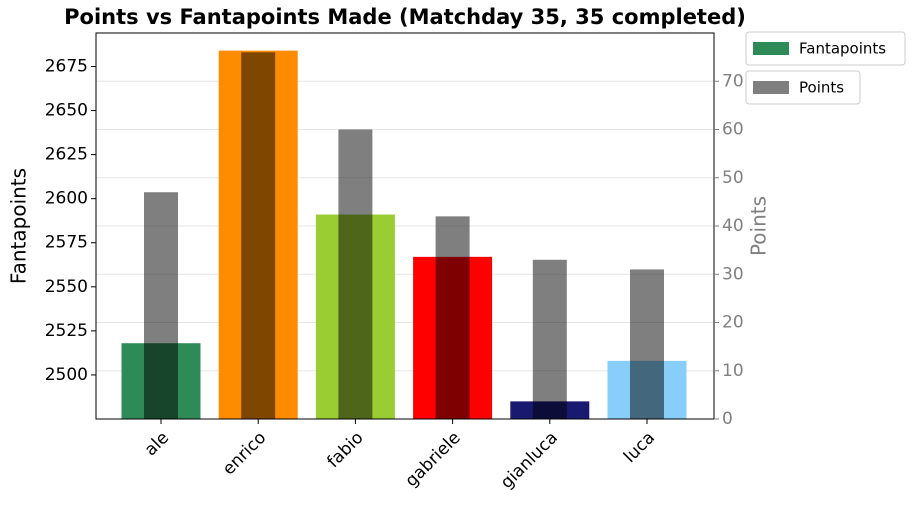  I want to click on x-tick-label: gianluca, so click(529, 460).